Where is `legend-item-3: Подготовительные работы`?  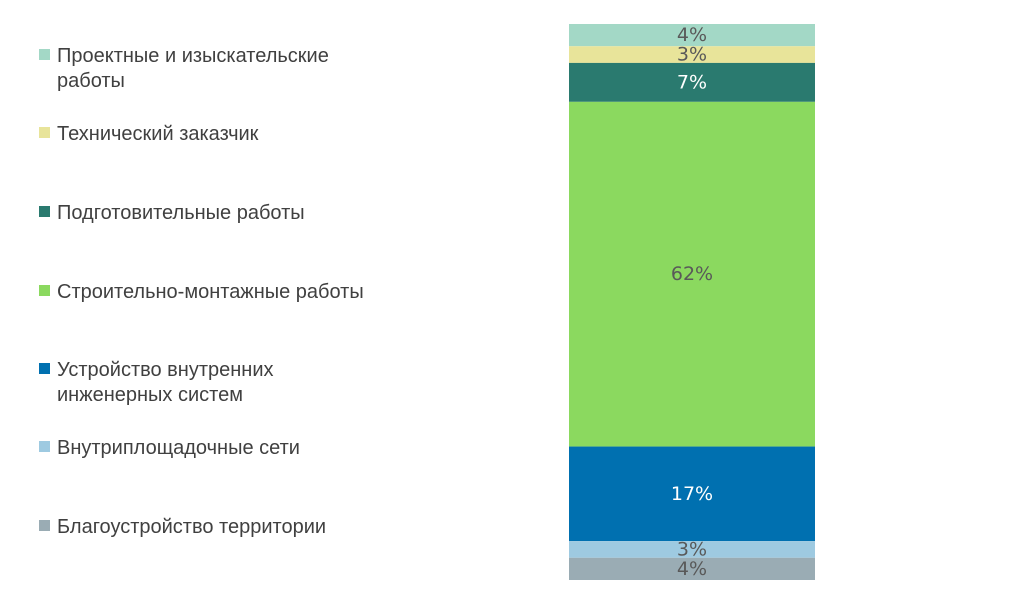 legend-item-3: Подготовительные работы is located at coordinates (172, 213).